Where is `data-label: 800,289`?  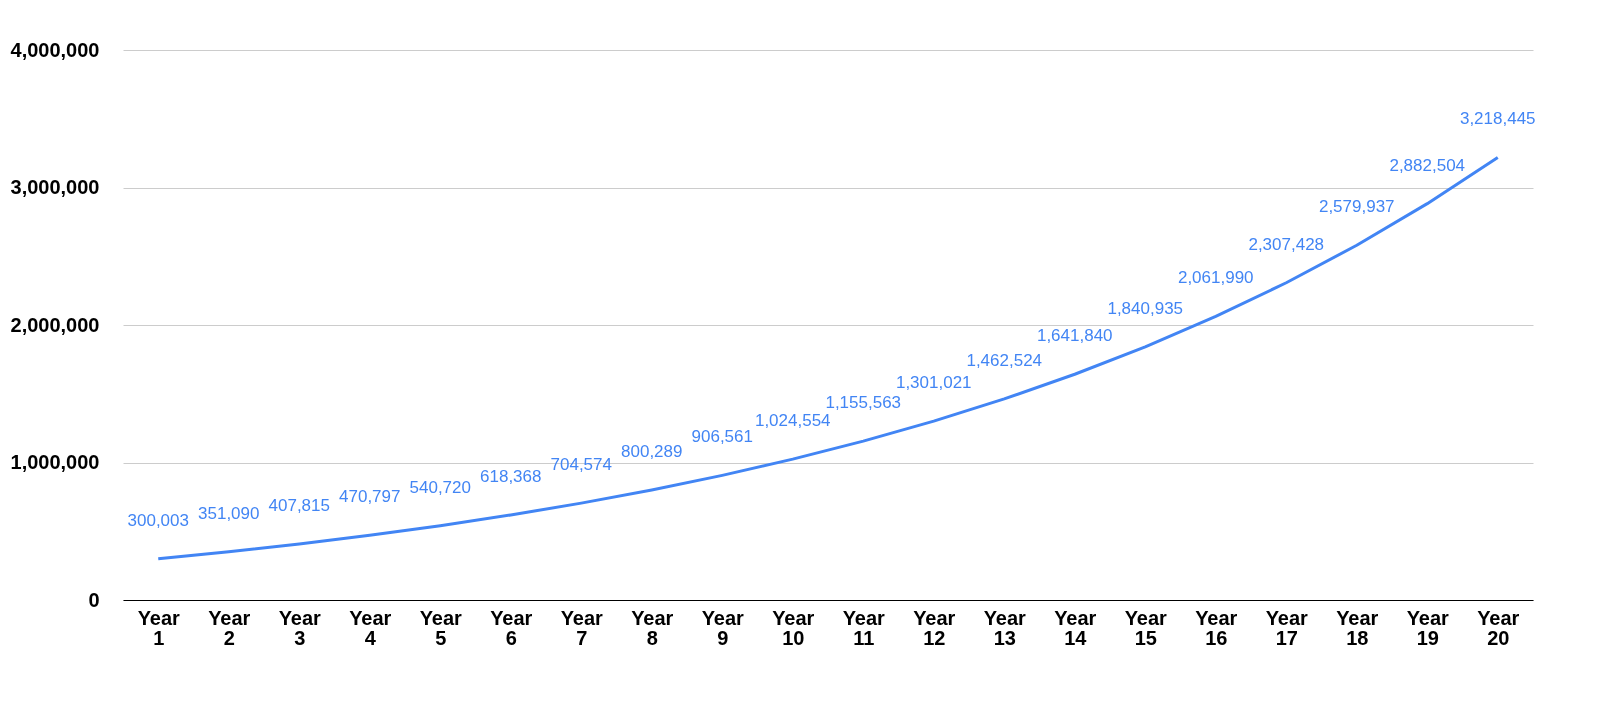 data-label: 800,289 is located at coordinates (652, 451).